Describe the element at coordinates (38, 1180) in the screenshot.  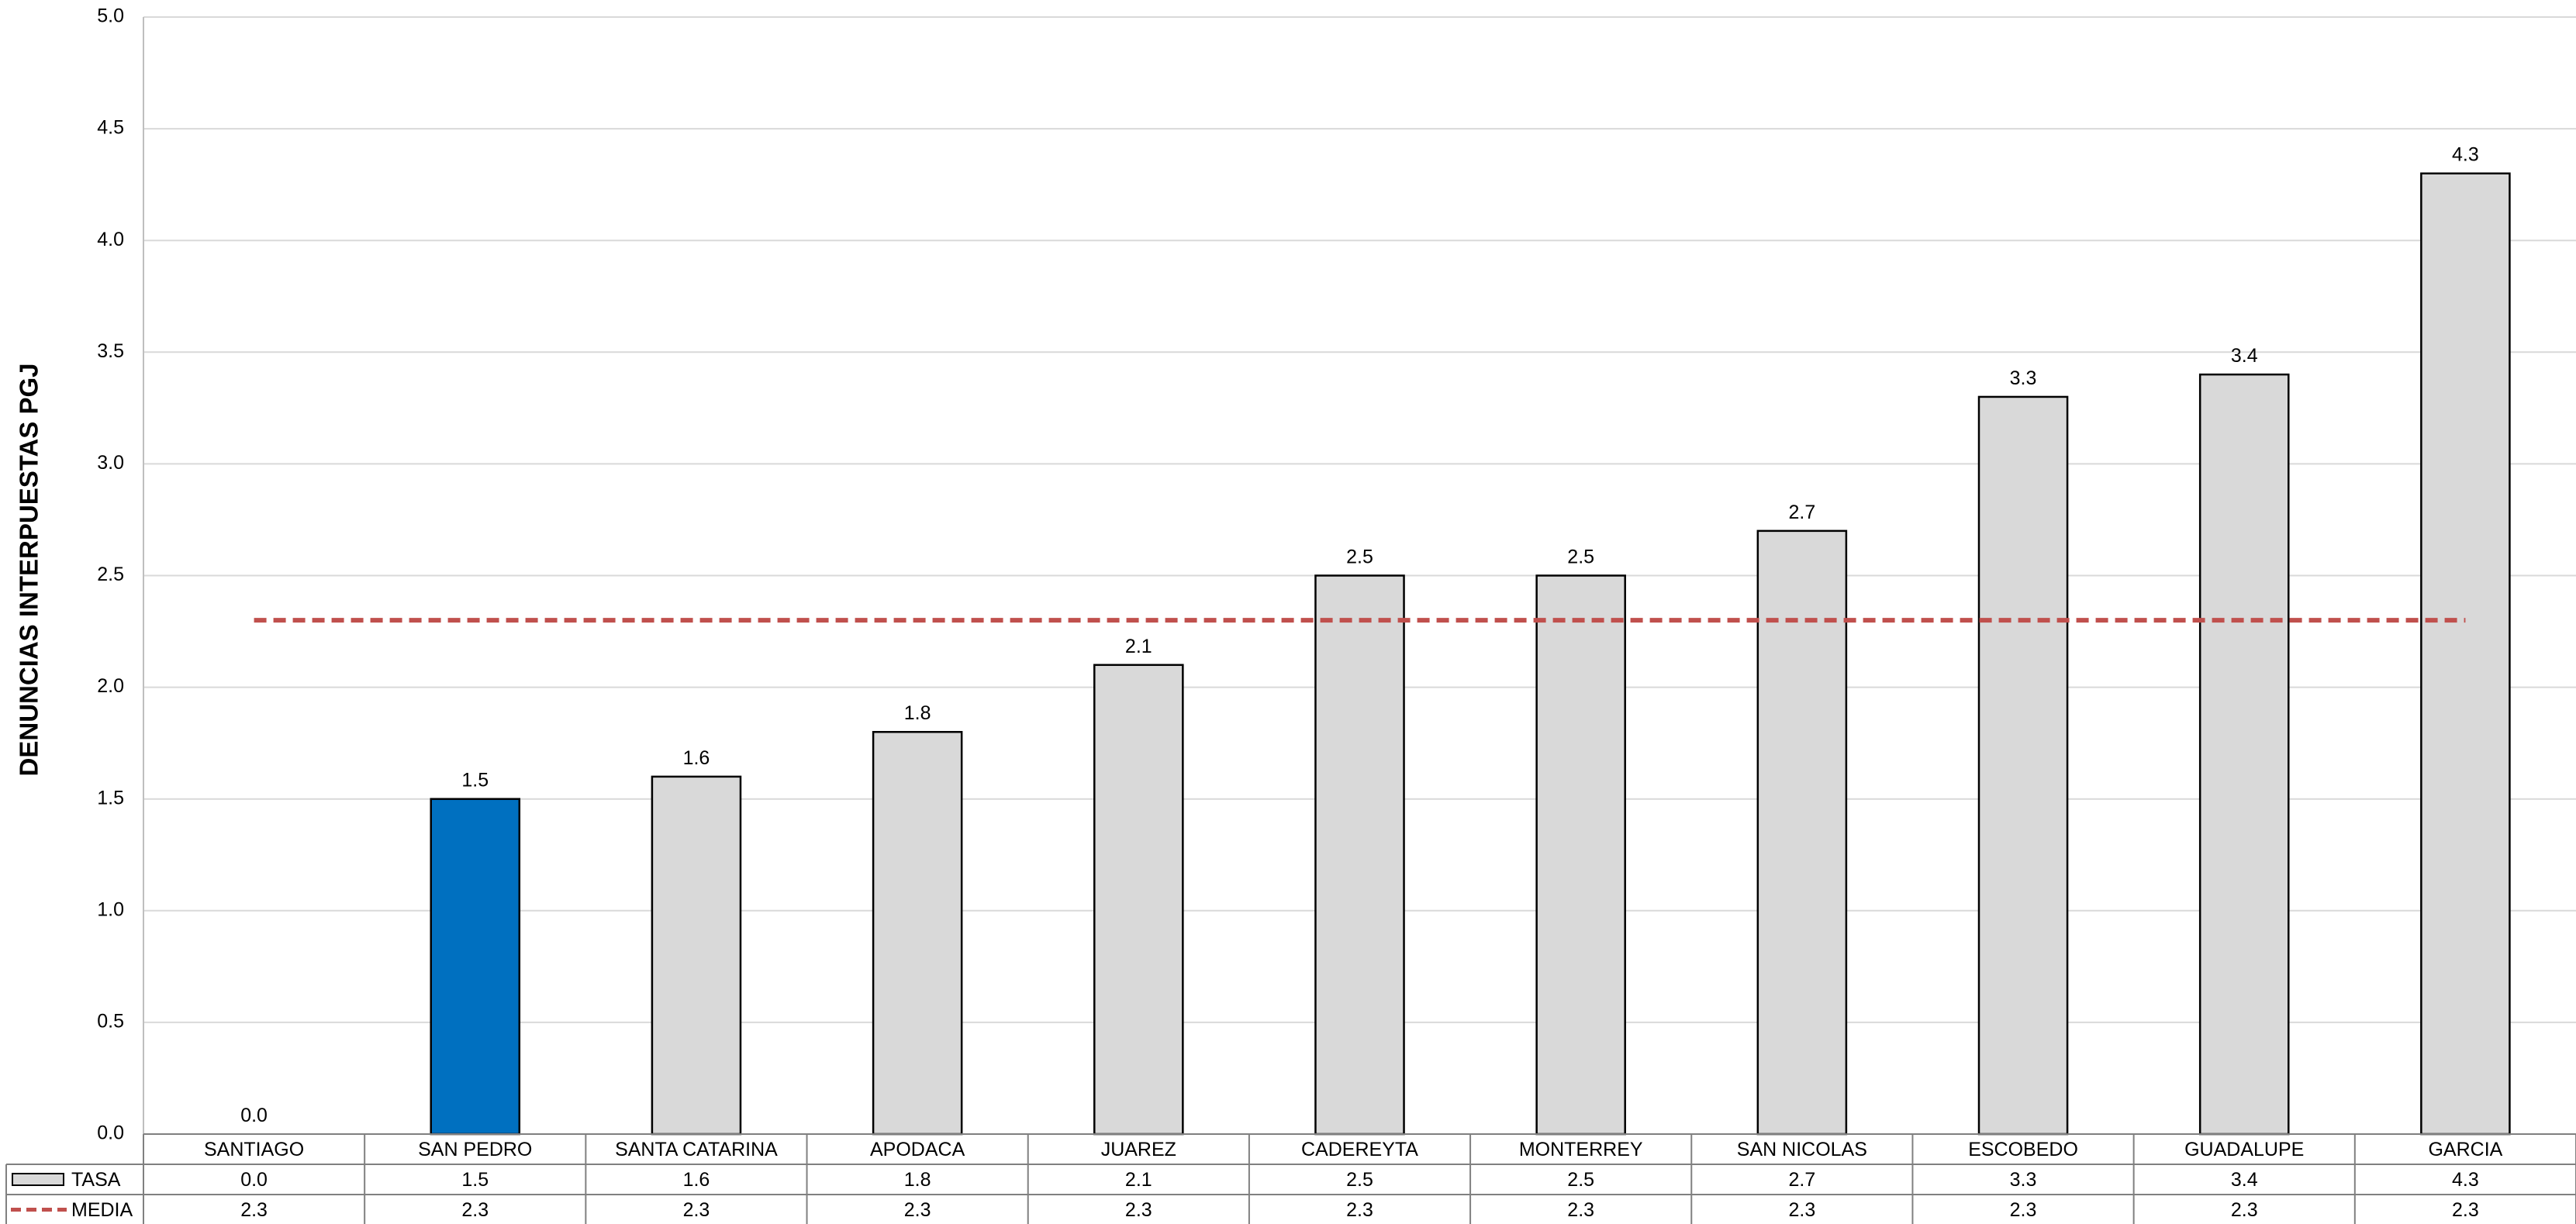
I see `legend-key-tasa` at that location.